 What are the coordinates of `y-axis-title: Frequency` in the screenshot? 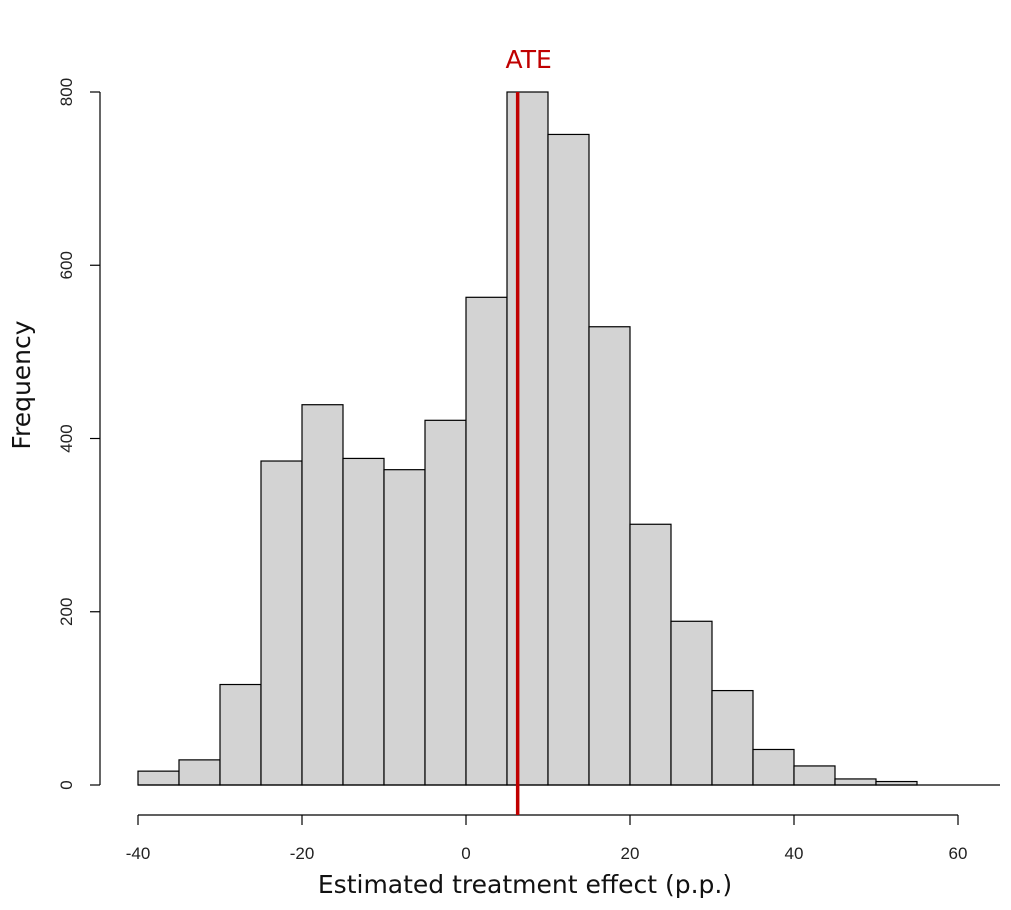 It's located at (21, 384).